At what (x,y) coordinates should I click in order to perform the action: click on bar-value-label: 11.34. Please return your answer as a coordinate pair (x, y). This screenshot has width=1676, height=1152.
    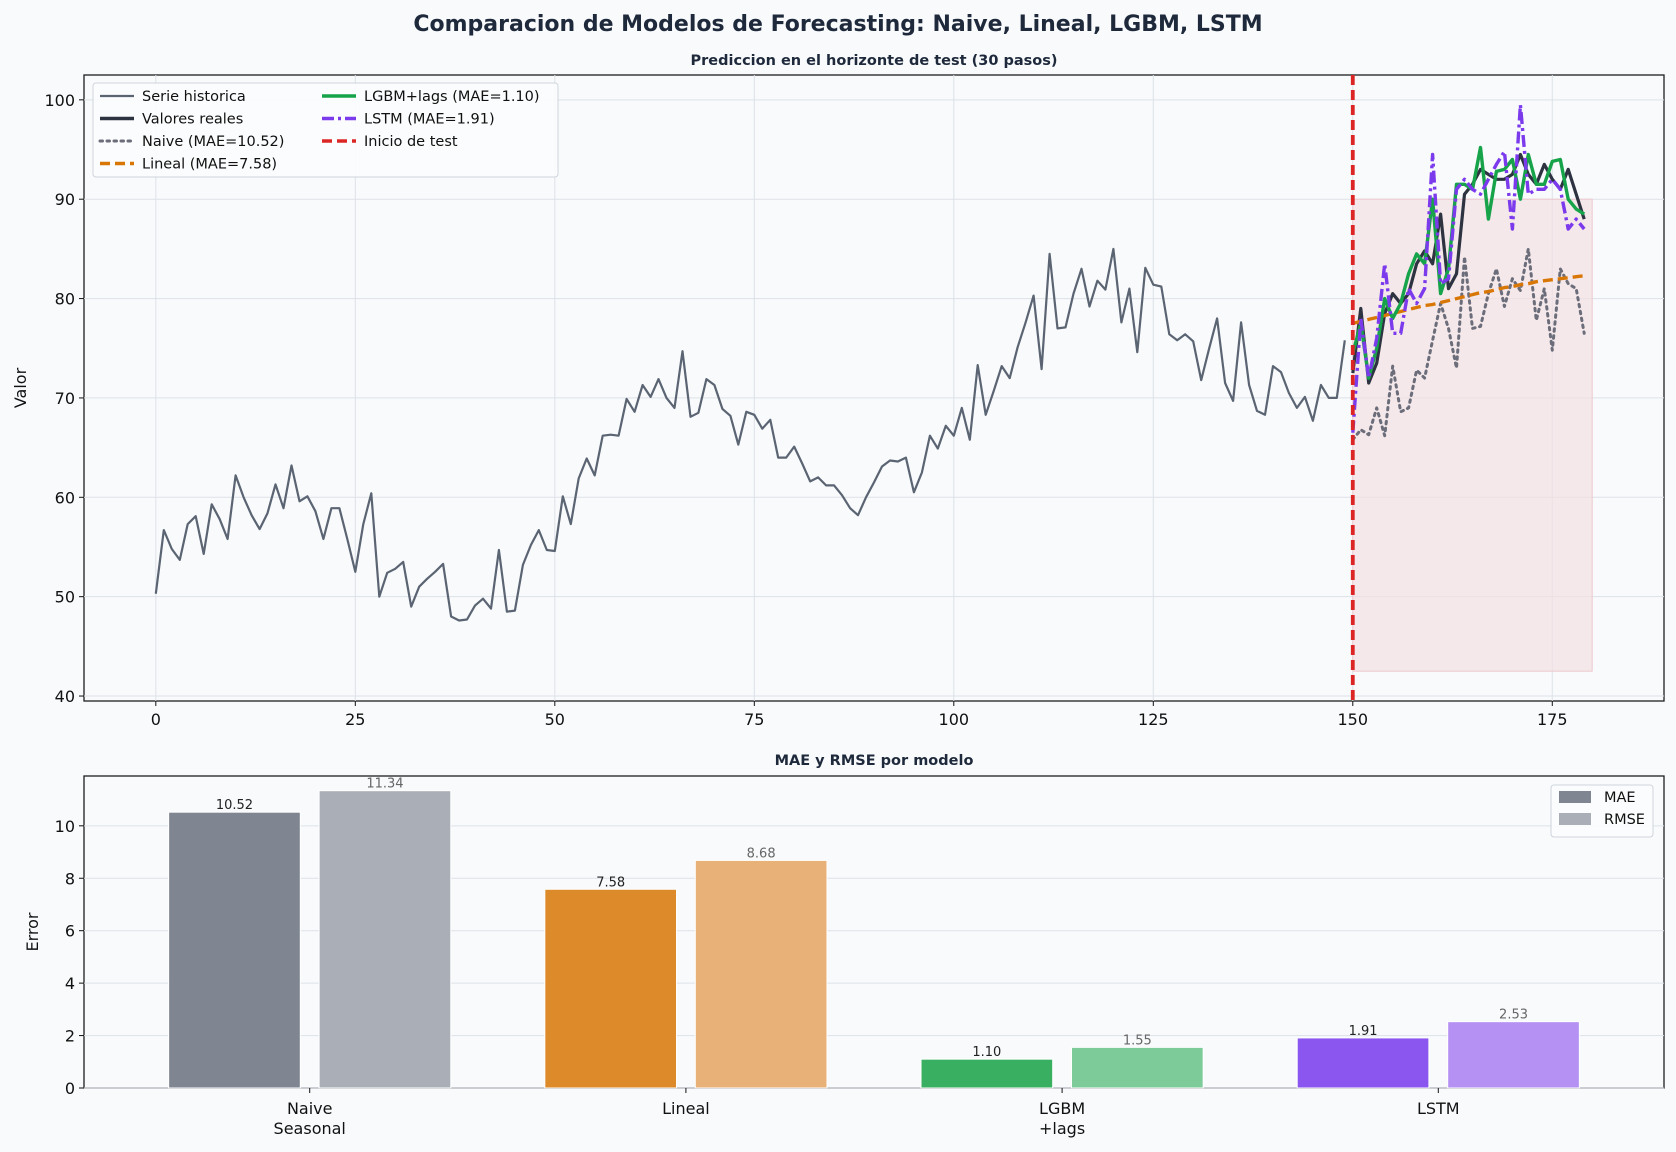
    Looking at the image, I should click on (384, 784).